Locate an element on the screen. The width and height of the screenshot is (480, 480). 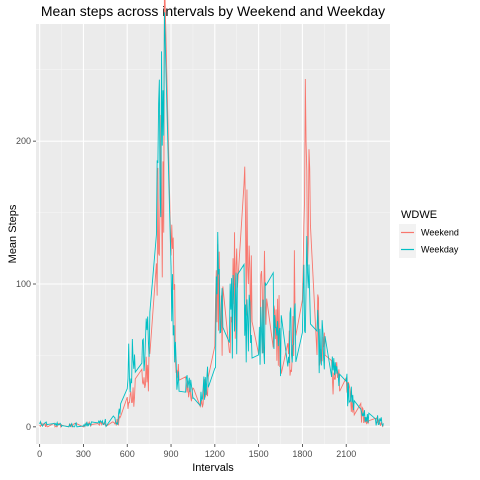
x-tick-label: 900 is located at coordinates (171, 454).